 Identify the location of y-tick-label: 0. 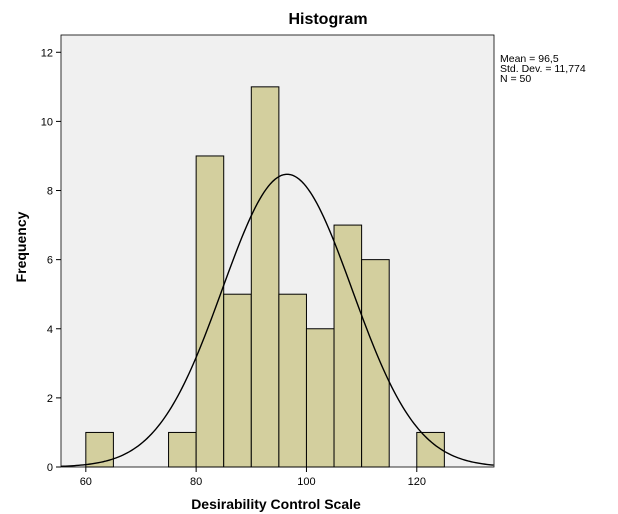
(50, 468).